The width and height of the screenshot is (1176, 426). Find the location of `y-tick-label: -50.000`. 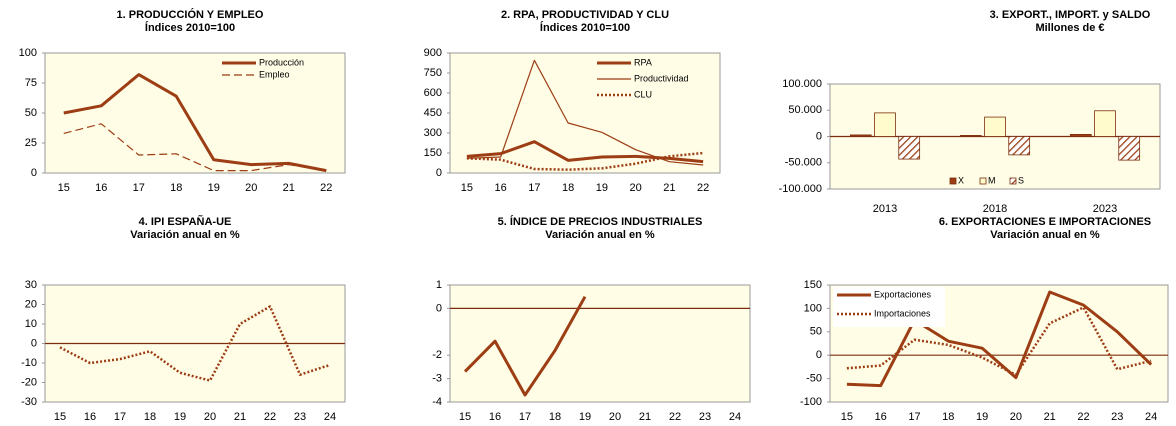

y-tick-label: -50.000 is located at coordinates (803, 163).